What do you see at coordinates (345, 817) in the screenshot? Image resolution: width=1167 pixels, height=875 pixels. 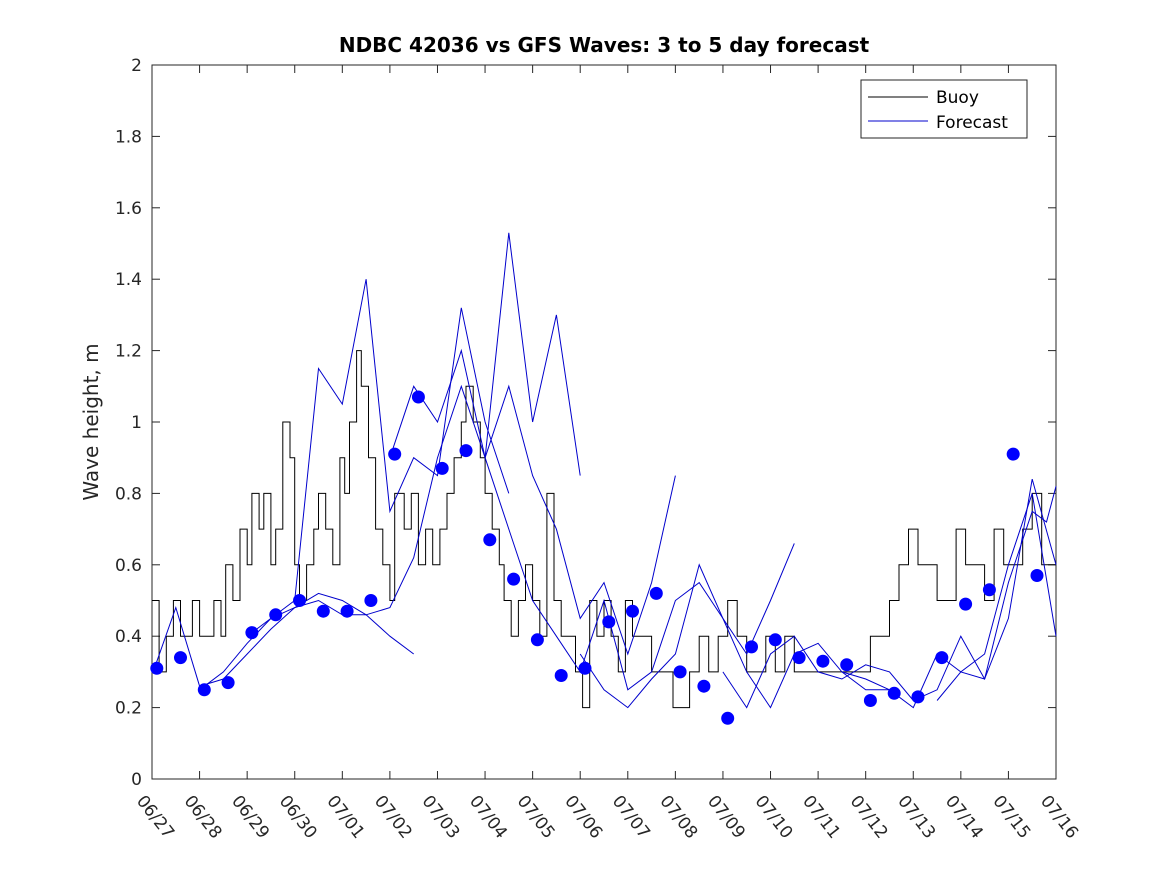 I see `x-tick-label: 07/01` at bounding box center [345, 817].